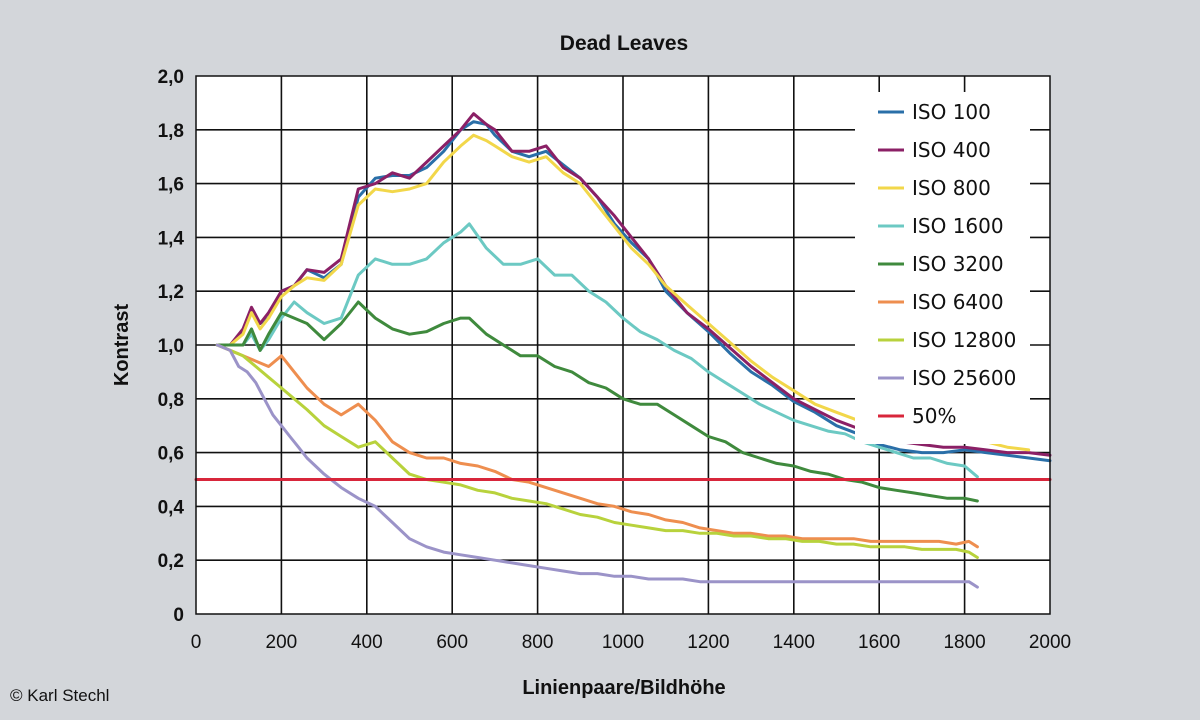 The width and height of the screenshot is (1200, 720). I want to click on legend-label: ISO 400, so click(951, 150).